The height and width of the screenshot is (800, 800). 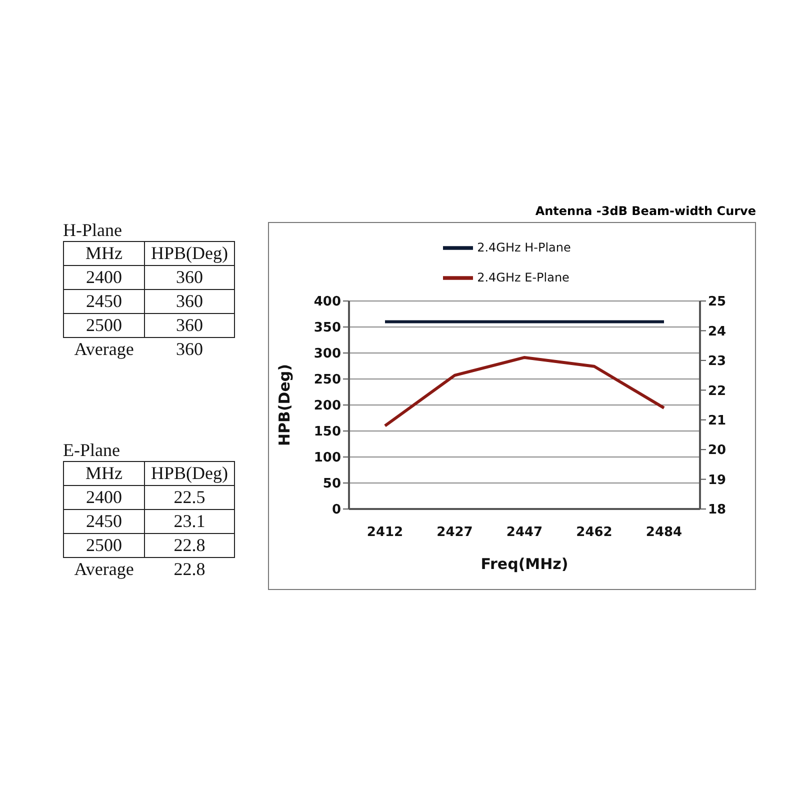 What do you see at coordinates (327, 354) in the screenshot?
I see `y-tick-label: 300` at bounding box center [327, 354].